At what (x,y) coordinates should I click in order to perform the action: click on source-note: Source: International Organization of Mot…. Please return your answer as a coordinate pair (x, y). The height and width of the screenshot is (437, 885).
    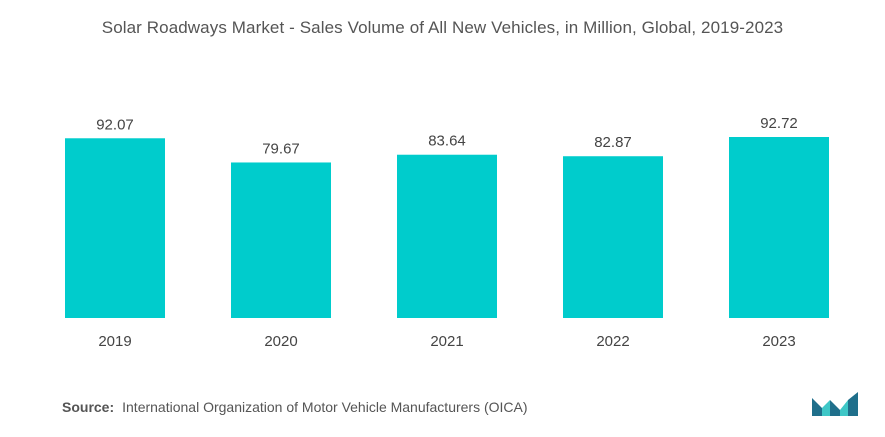
    Looking at the image, I should click on (295, 407).